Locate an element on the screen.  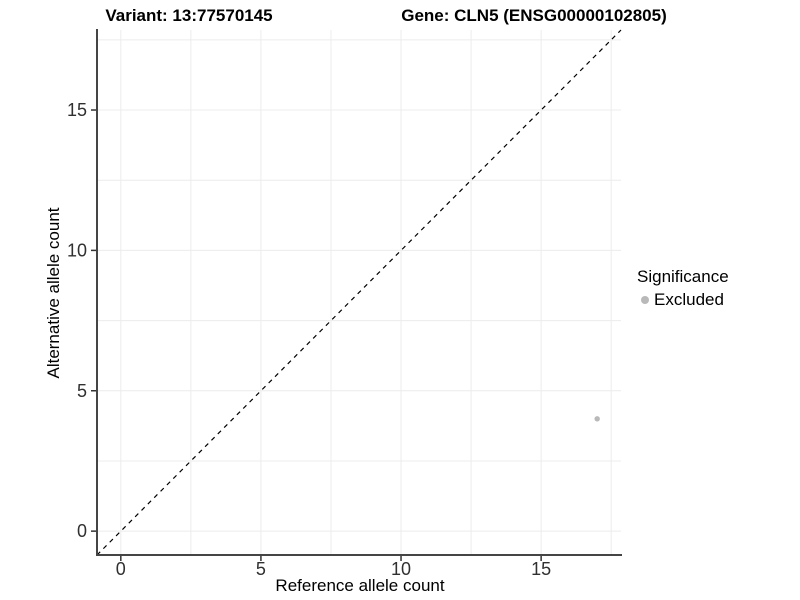
y-tick-label: 0 is located at coordinates (82, 531).